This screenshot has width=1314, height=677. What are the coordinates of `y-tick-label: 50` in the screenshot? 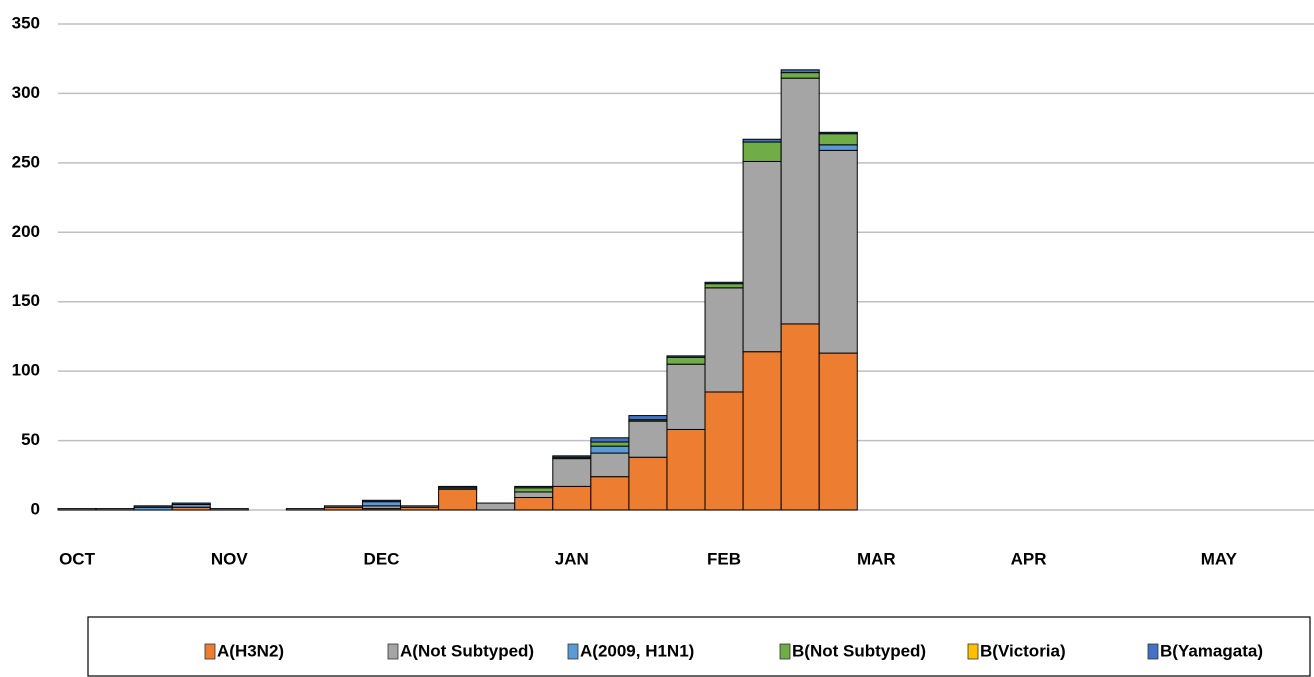 It's located at (30, 439).